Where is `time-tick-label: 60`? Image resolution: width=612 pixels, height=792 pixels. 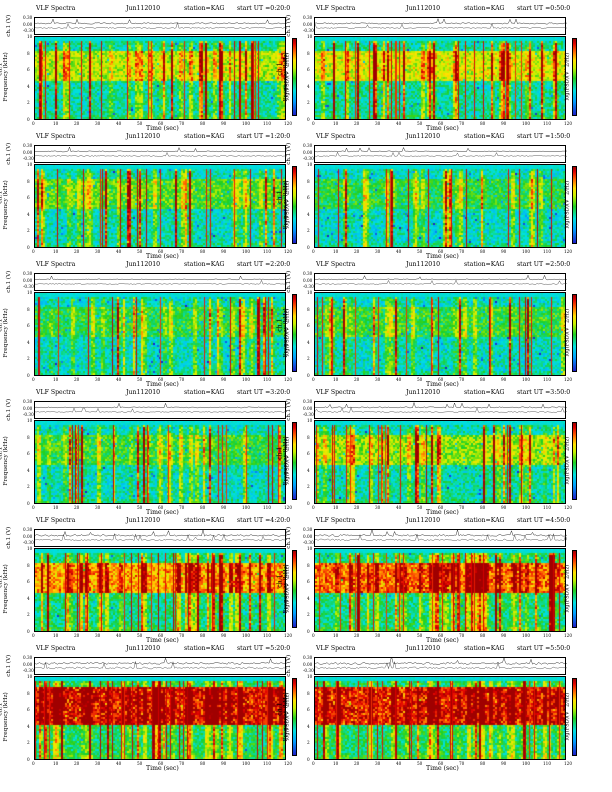
time-tick-label: 60 is located at coordinates (441, 507).